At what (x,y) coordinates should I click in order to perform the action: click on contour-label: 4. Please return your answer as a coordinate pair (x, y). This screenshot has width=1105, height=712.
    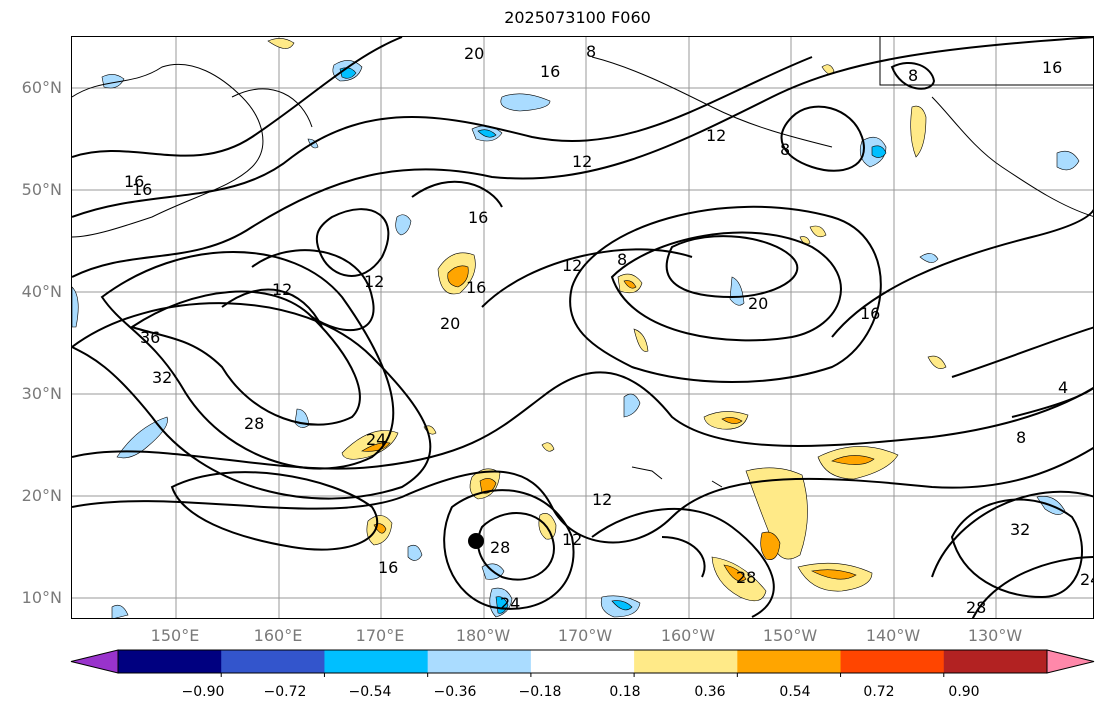
    Looking at the image, I should click on (1063, 387).